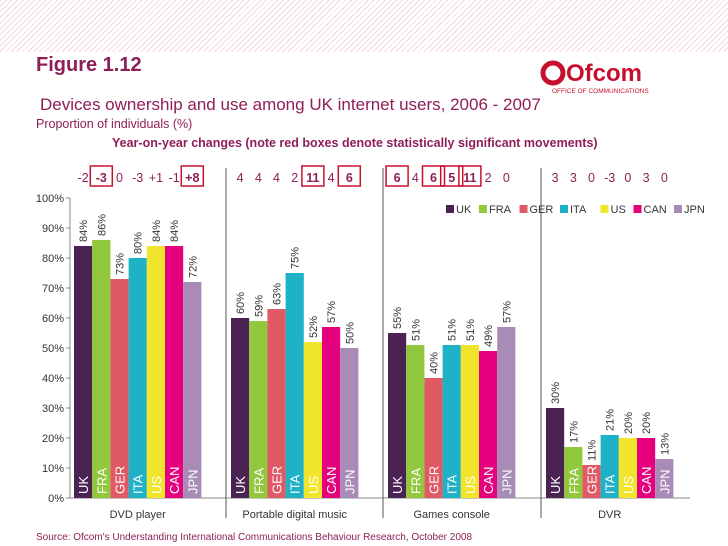  Describe the element at coordinates (451, 515) in the screenshot. I see `group-label: Games console` at that location.